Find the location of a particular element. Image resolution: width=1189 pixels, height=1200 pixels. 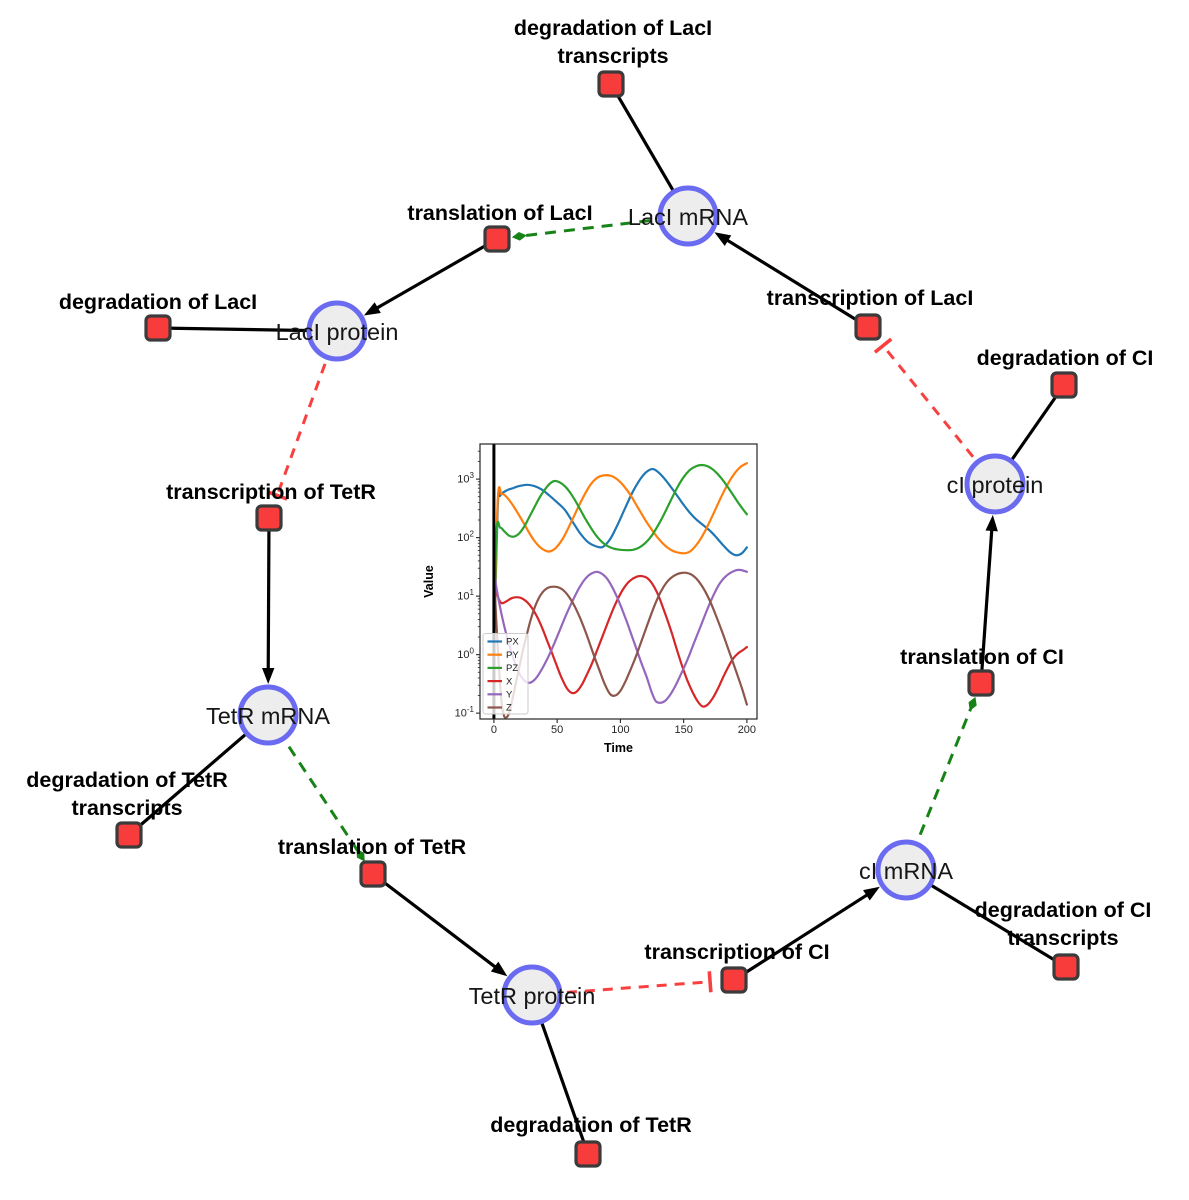

x-tick-label: 200 is located at coordinates (747, 730).